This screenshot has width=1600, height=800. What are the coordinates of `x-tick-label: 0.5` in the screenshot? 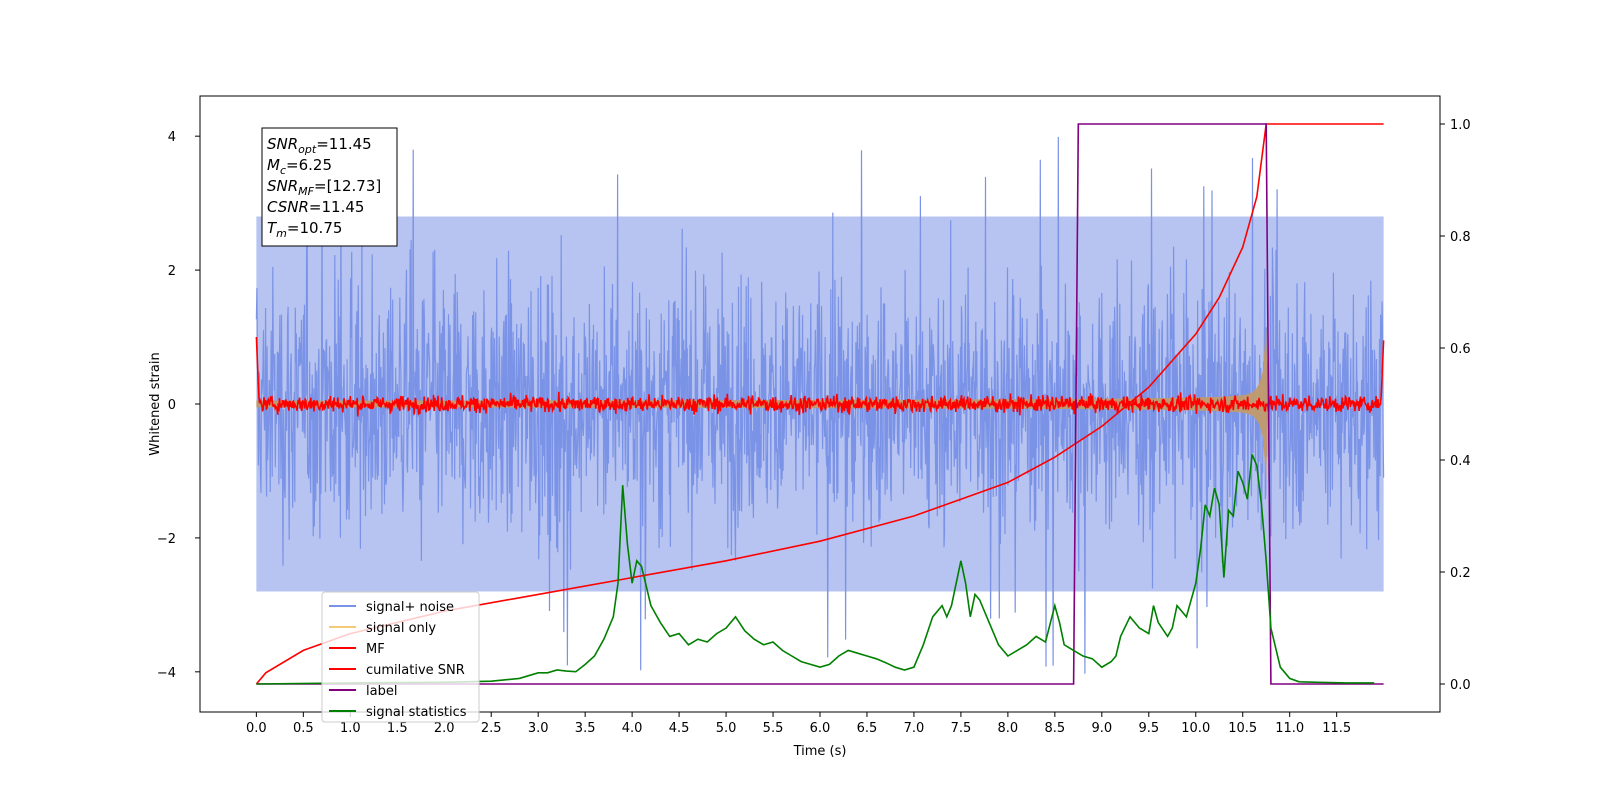 It's located at (303, 728).